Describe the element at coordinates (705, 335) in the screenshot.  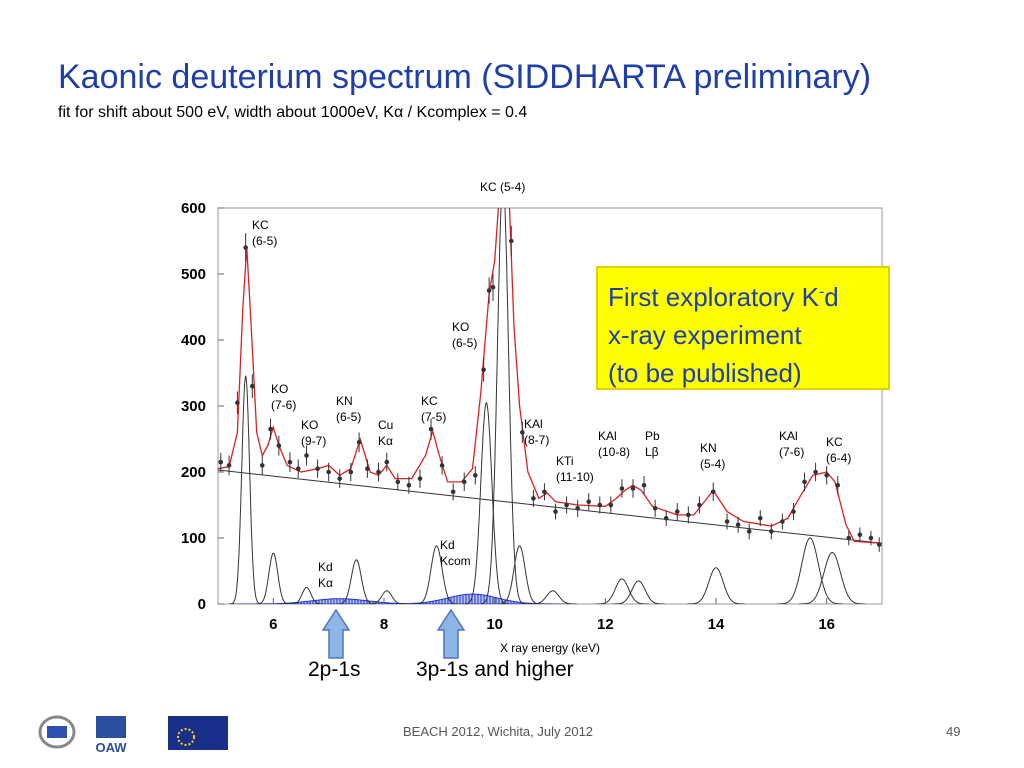
I see `box-line: x-ray experiment` at that location.